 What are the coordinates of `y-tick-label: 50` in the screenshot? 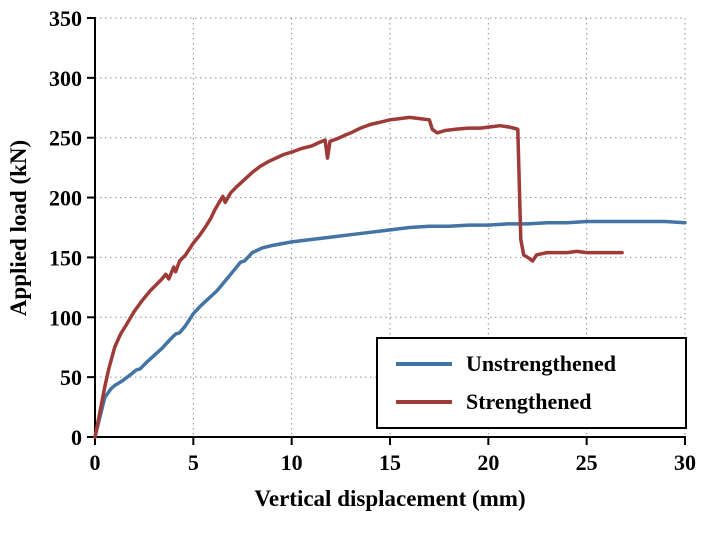 It's located at (71, 377).